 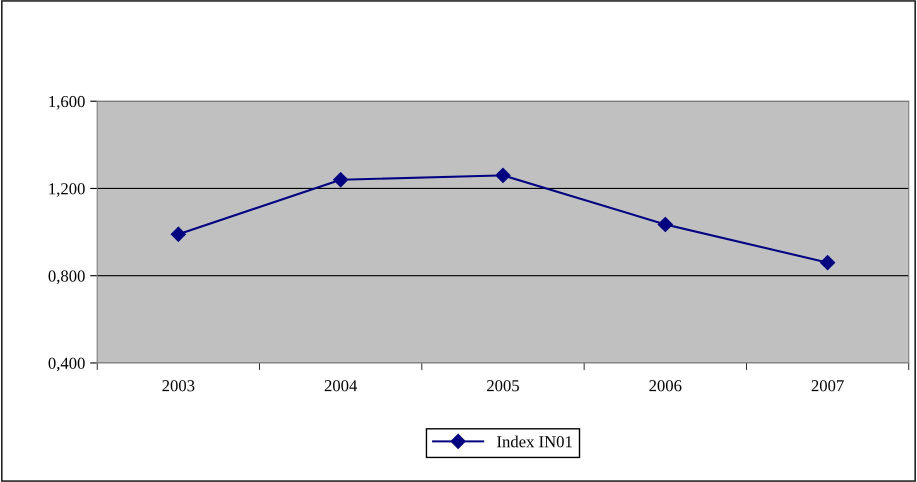 What do you see at coordinates (67, 103) in the screenshot?
I see `y-tick-label: 1,600` at bounding box center [67, 103].